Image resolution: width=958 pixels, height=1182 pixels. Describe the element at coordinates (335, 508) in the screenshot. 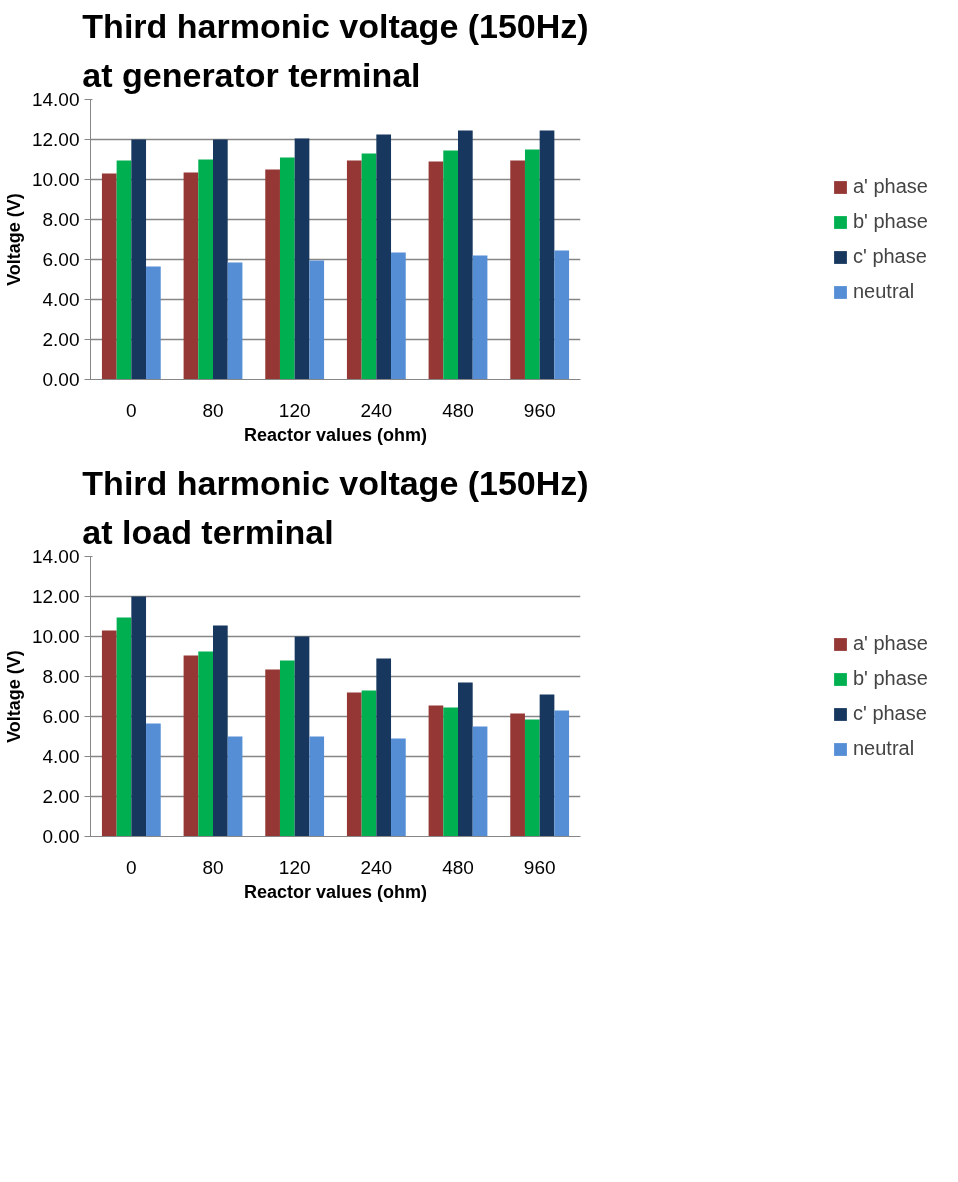

I see `chart-title: Third harmonic voltage (150Hz) at load terminal` at that location.